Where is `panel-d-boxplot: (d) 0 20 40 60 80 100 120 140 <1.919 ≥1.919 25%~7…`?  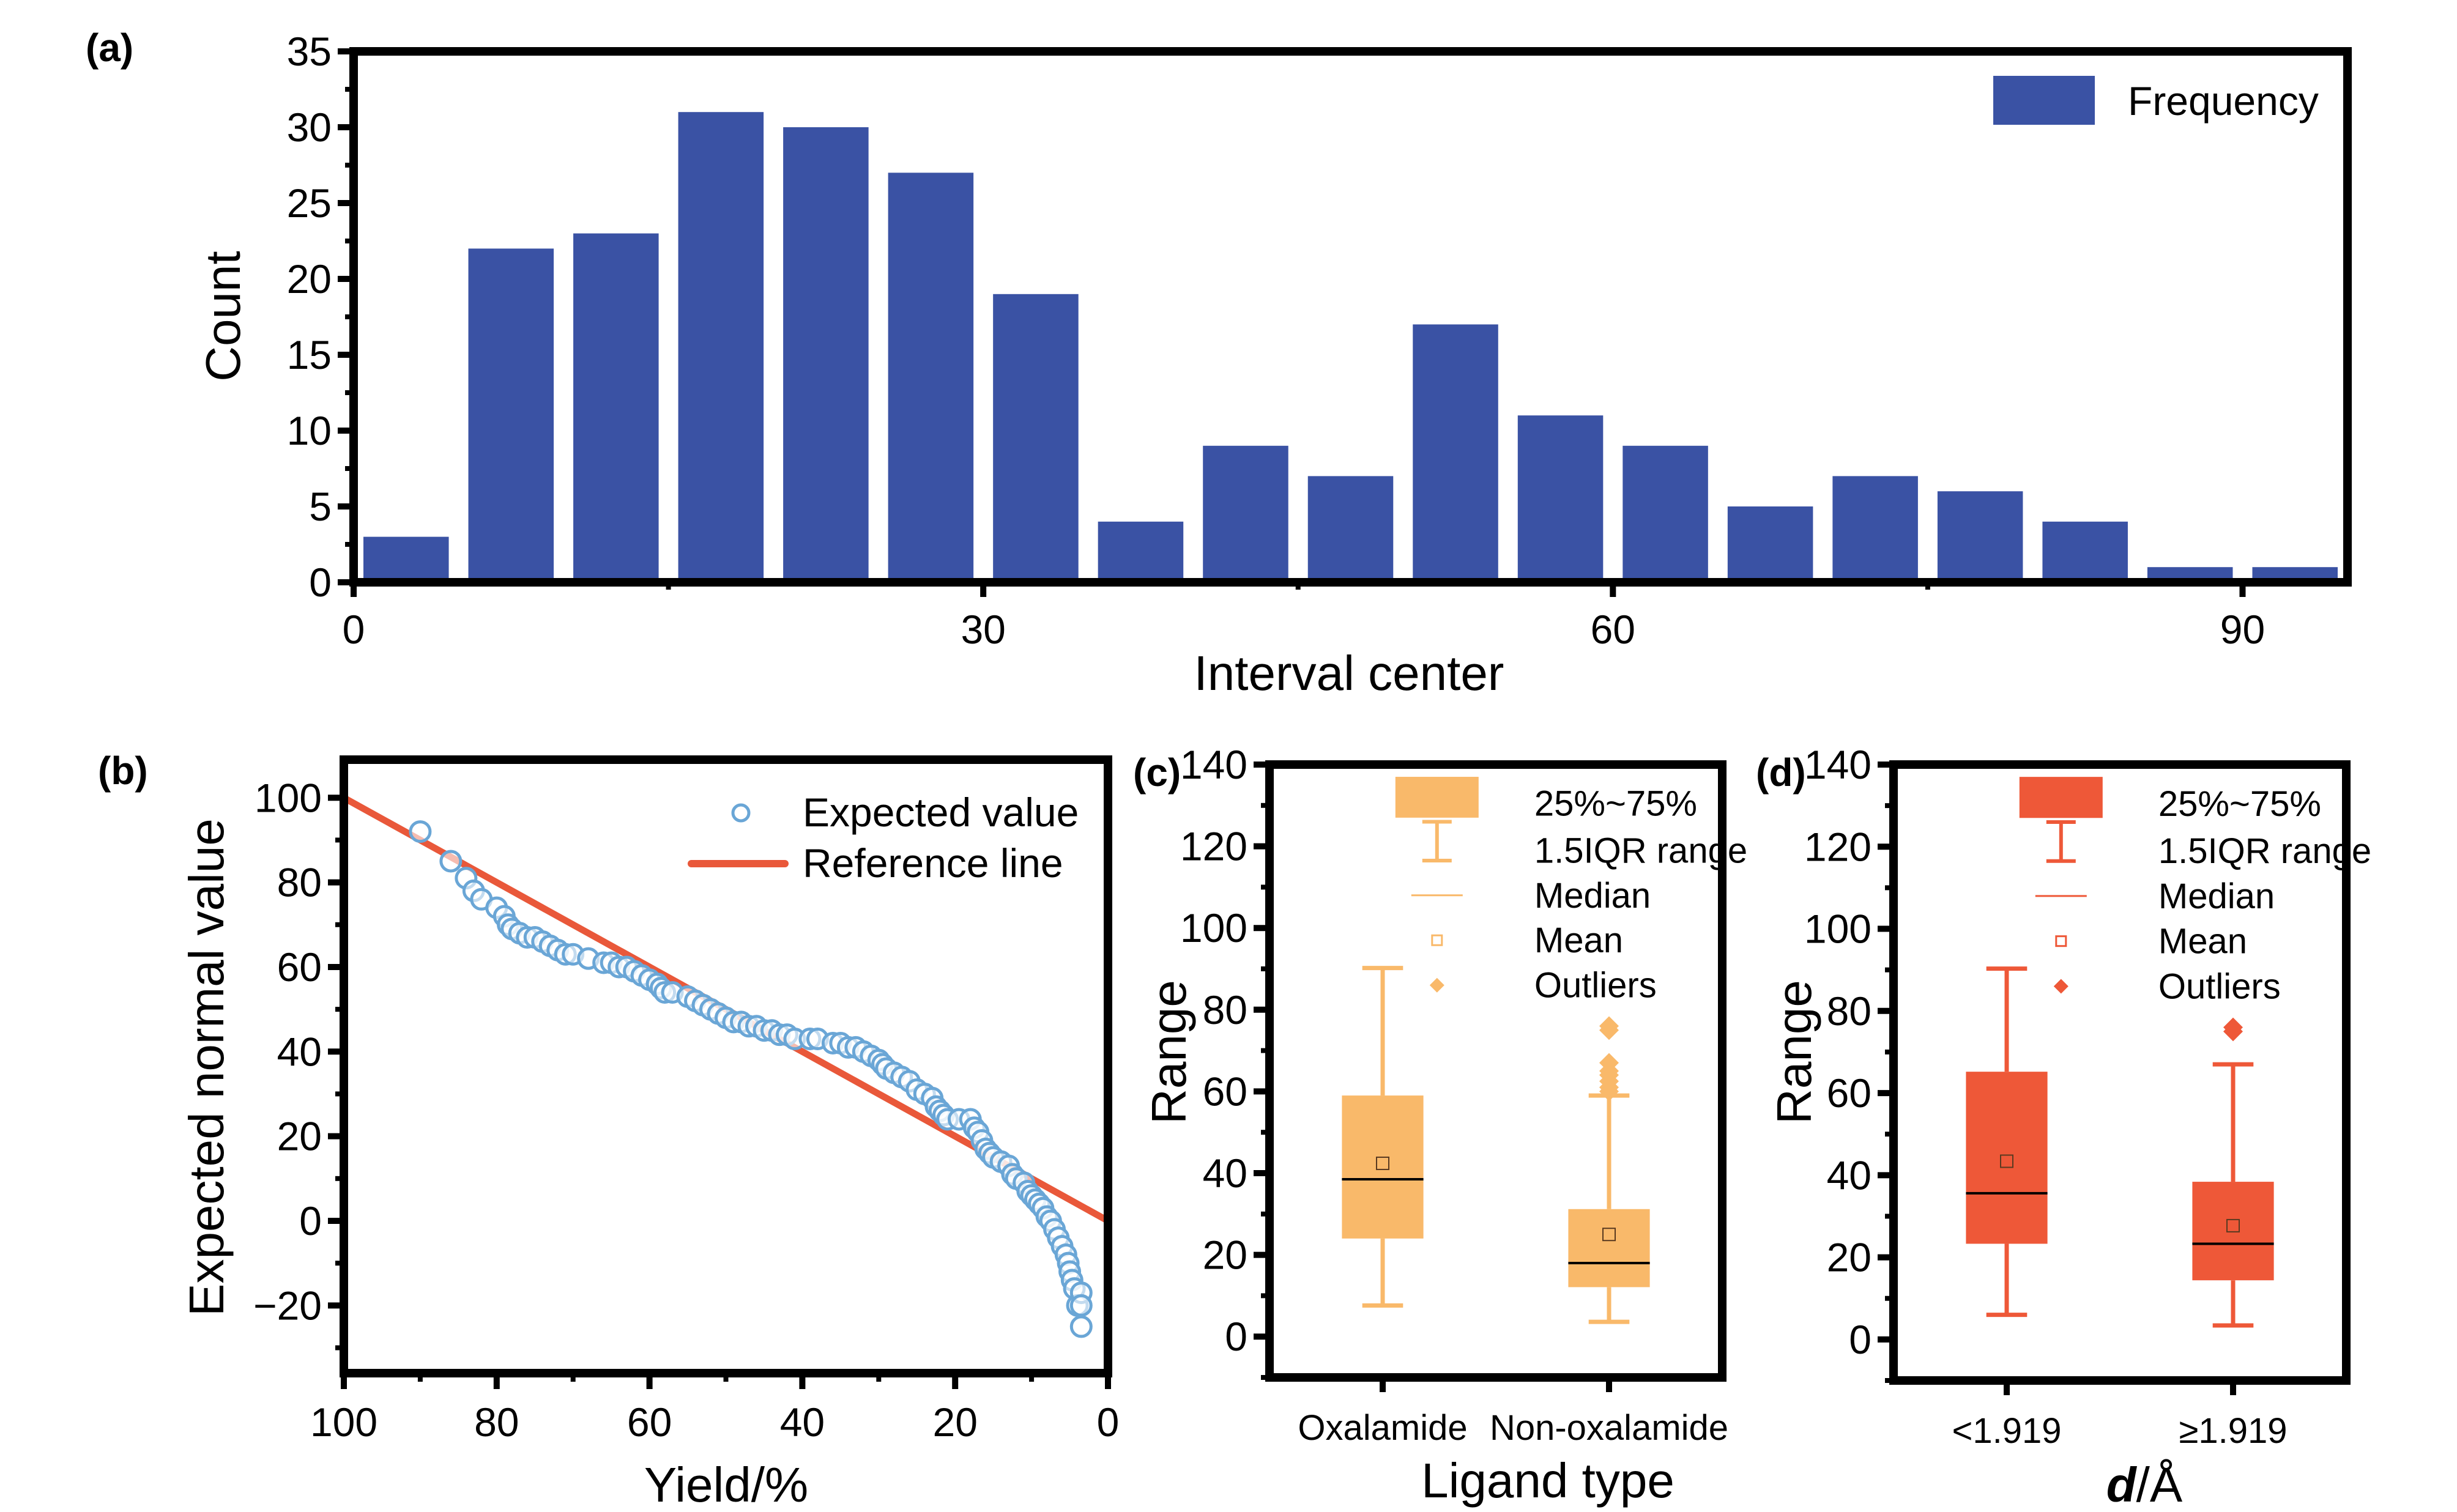 panel-d-boxplot: (d) 0 20 40 60 80 100 120 140 <1.919 ≥1.919 25%~7… is located at coordinates (2063, 1127).